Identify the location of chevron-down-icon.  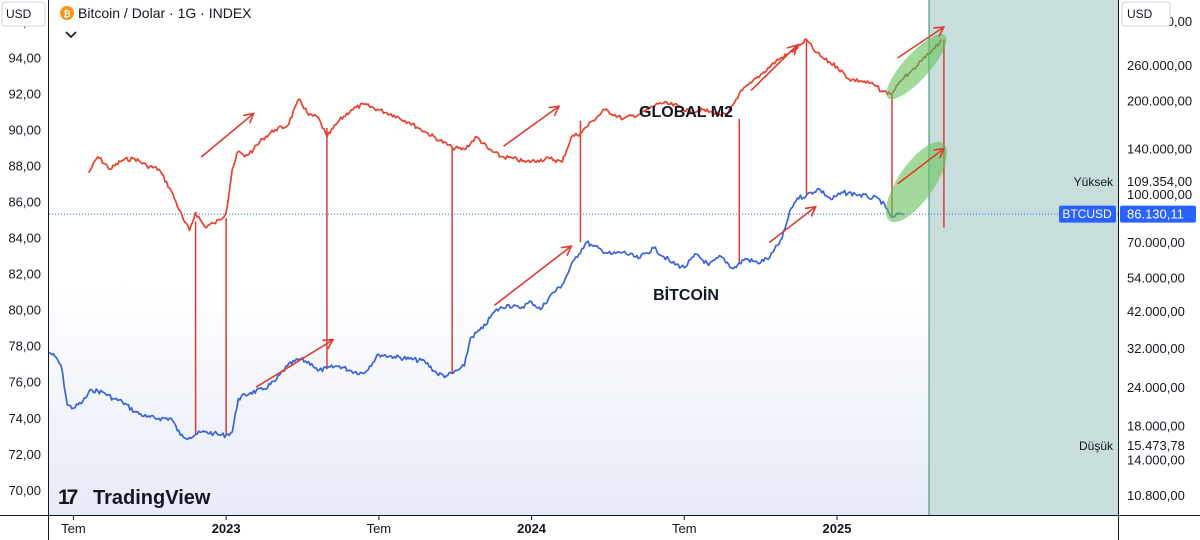
(71, 35).